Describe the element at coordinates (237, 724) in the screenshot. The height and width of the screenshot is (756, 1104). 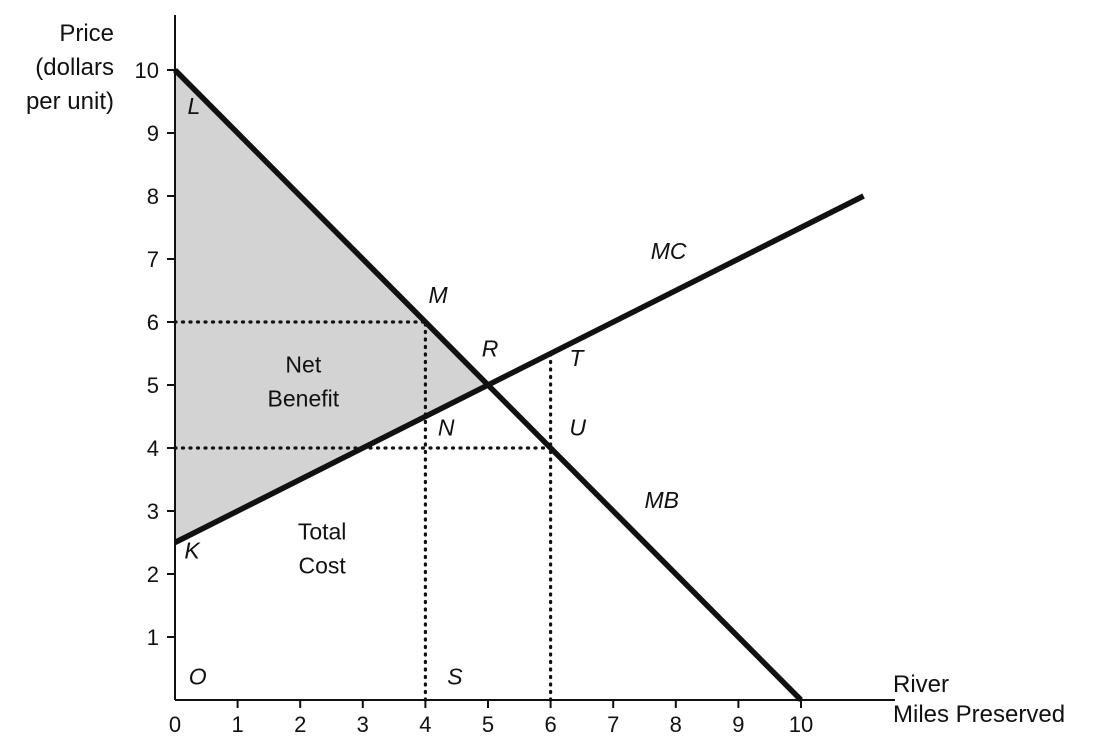
I see `x-tick-label: 1` at that location.